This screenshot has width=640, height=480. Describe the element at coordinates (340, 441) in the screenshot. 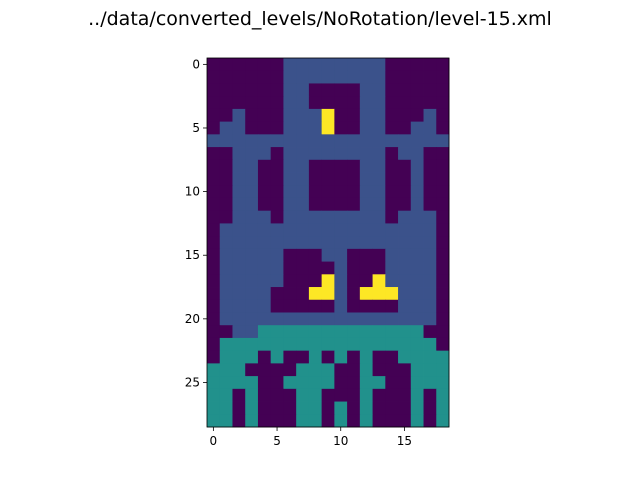

I see `x-tick-label: 10` at that location.